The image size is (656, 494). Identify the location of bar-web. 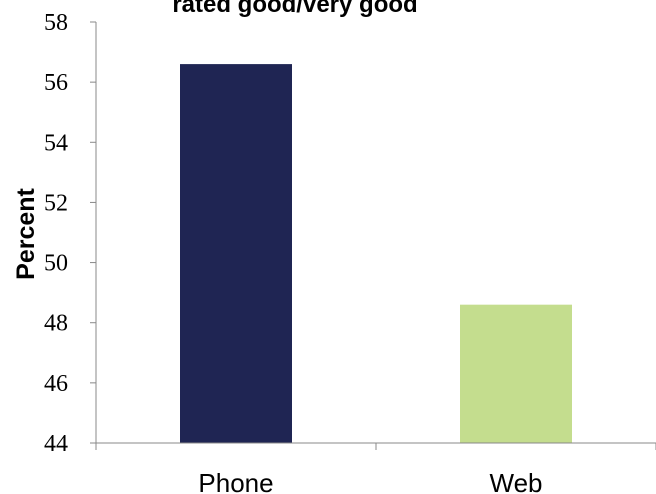
(516, 373).